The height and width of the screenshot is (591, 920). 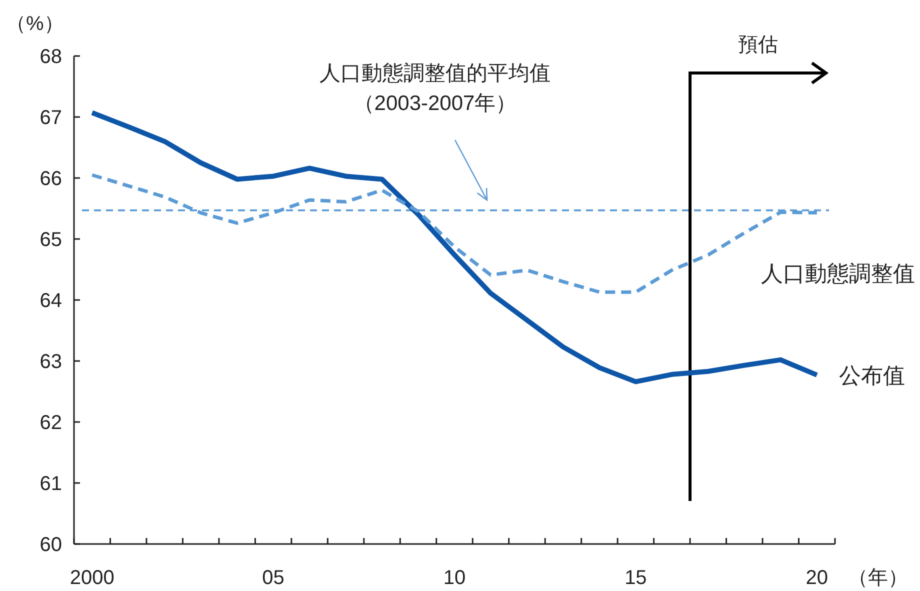 What do you see at coordinates (51, 362) in the screenshot?
I see `y-tick-label: 63` at bounding box center [51, 362].